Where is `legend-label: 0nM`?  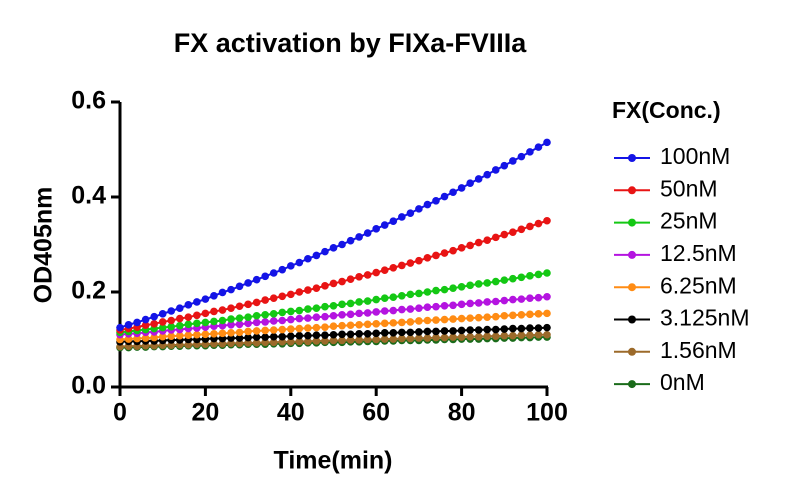
legend-label: 0nM is located at coordinates (682, 382).